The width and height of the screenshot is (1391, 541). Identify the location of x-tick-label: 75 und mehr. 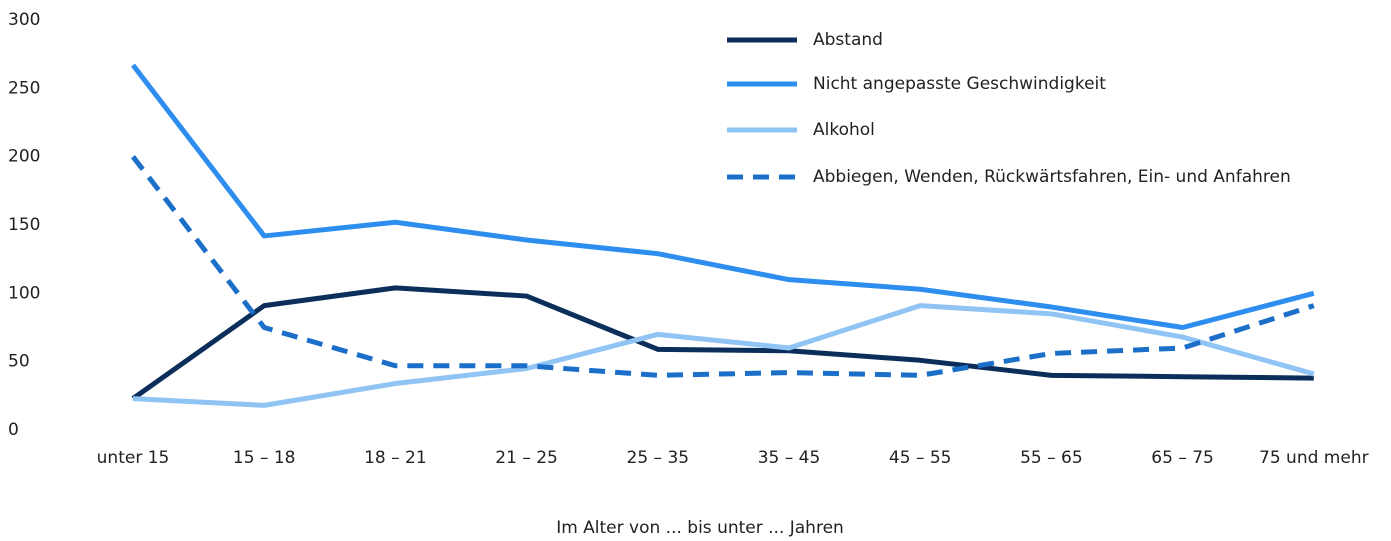
(1314, 458).